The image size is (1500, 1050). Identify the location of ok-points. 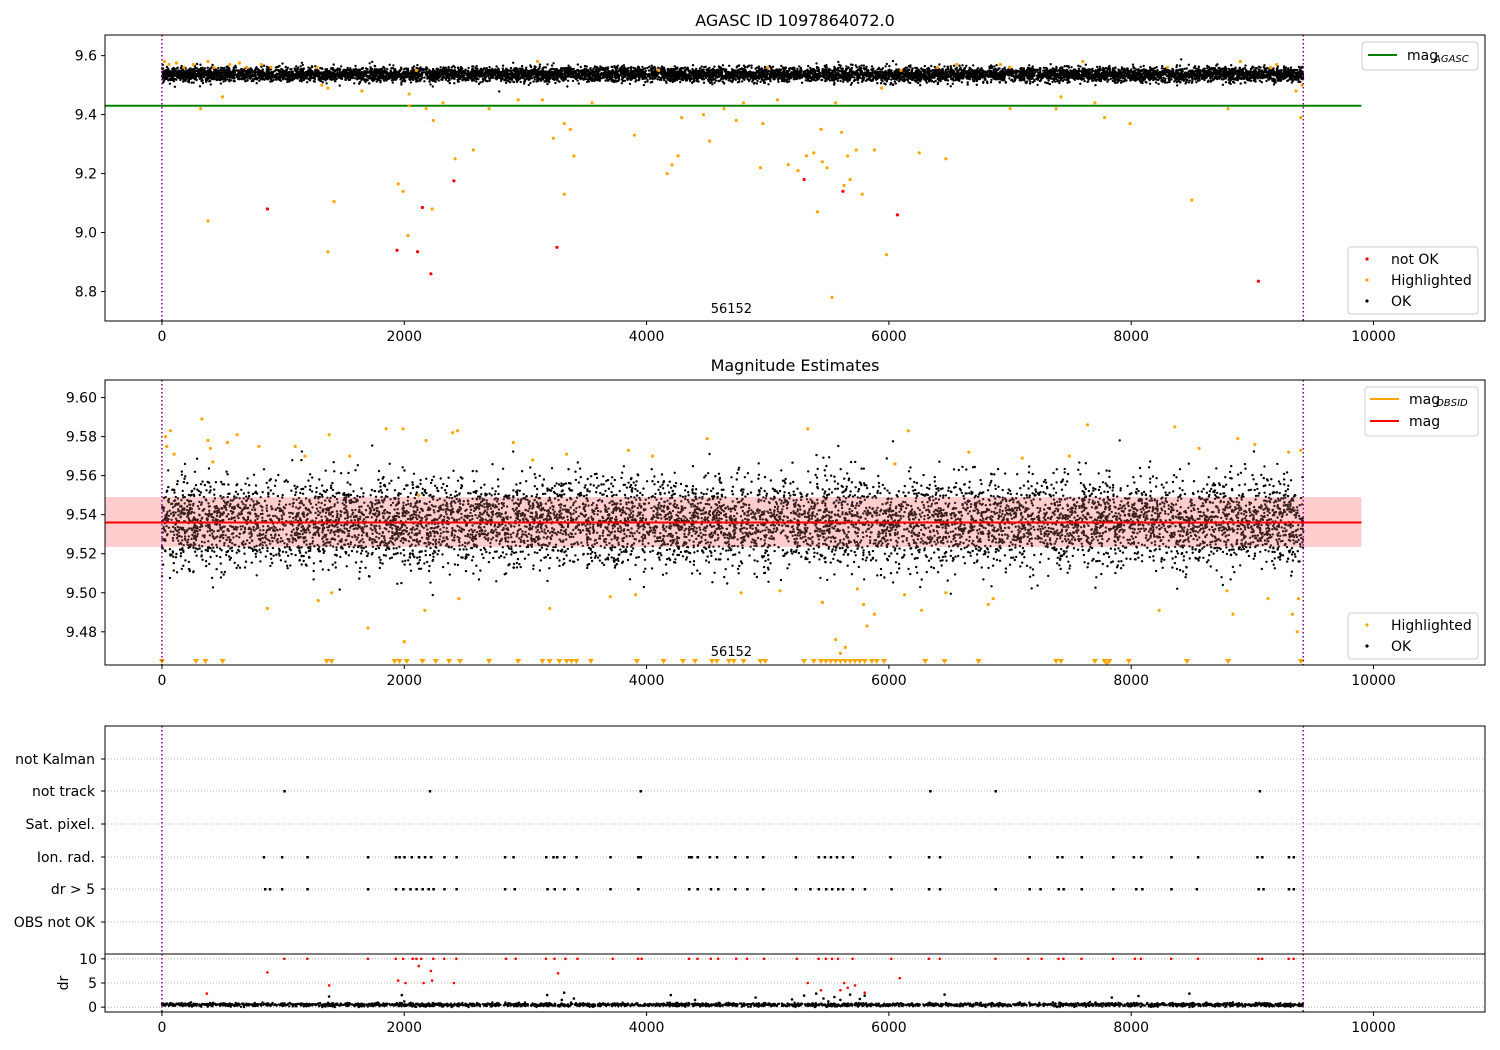
(732, 75).